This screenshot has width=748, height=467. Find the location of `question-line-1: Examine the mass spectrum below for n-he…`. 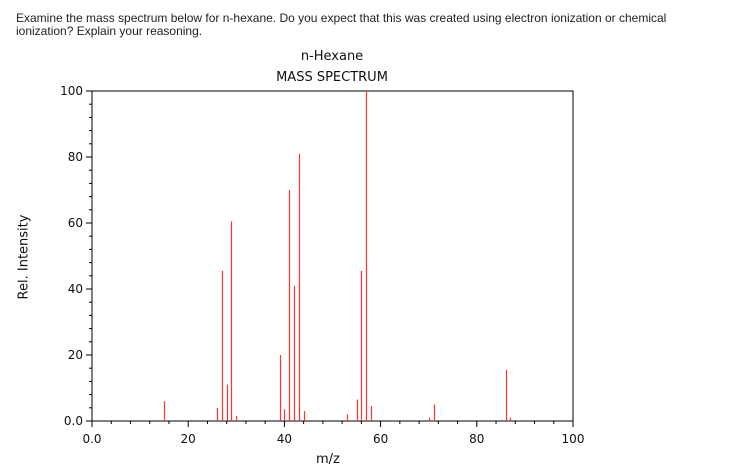

question-line-1: Examine the mass spectrum below for n-he… is located at coordinates (341, 18).